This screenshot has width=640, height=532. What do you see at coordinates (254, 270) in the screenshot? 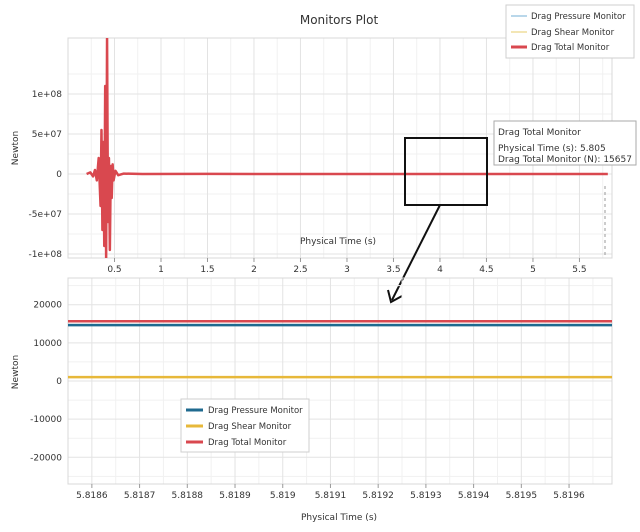
I see `x-tick-label: 2` at bounding box center [254, 270].